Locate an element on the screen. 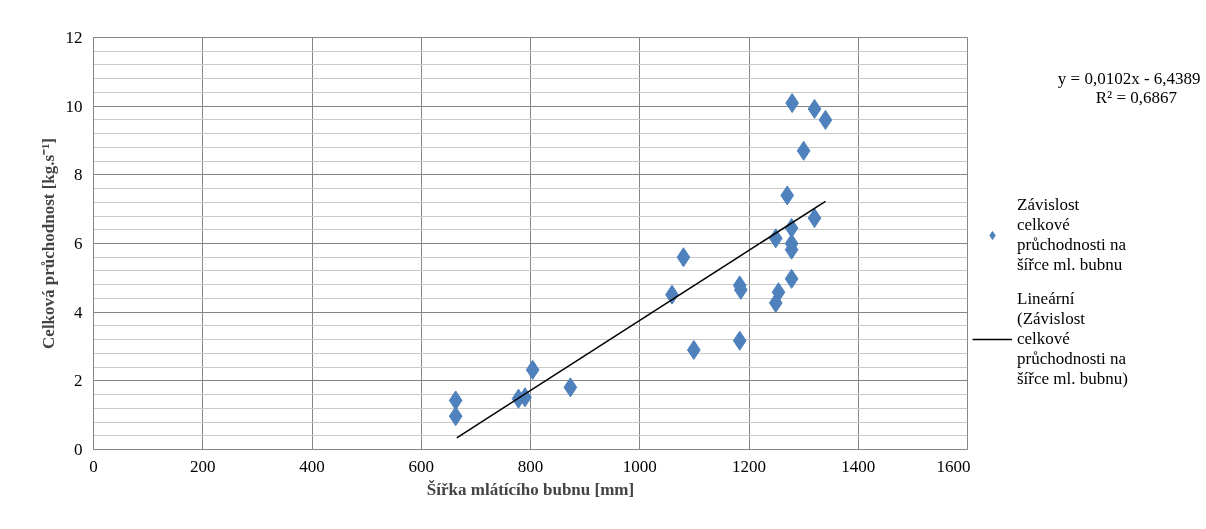 This screenshot has height=529, width=1206. y-tick-label: 0 is located at coordinates (78, 449).